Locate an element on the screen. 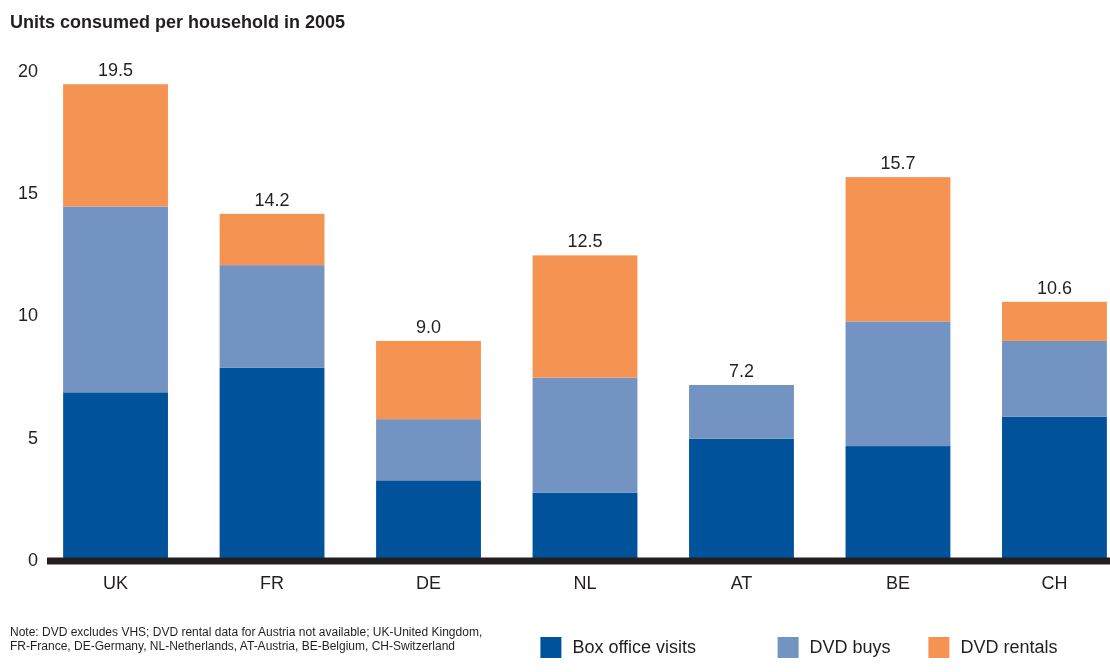 The height and width of the screenshot is (672, 1110). legend-label: DVD buys is located at coordinates (850, 646).